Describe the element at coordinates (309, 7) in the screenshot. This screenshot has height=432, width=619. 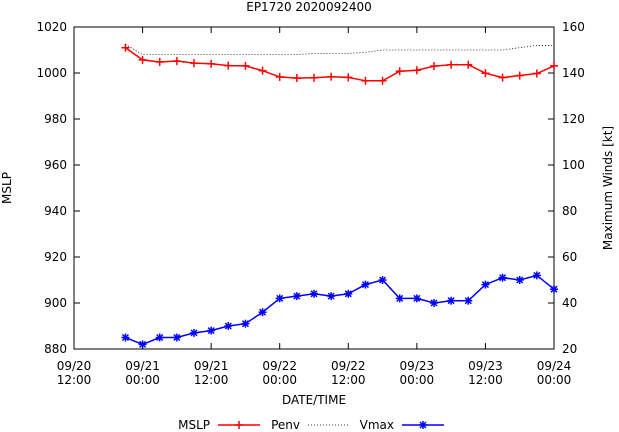
I see `chart-title: EP1720 2020092400` at that location.